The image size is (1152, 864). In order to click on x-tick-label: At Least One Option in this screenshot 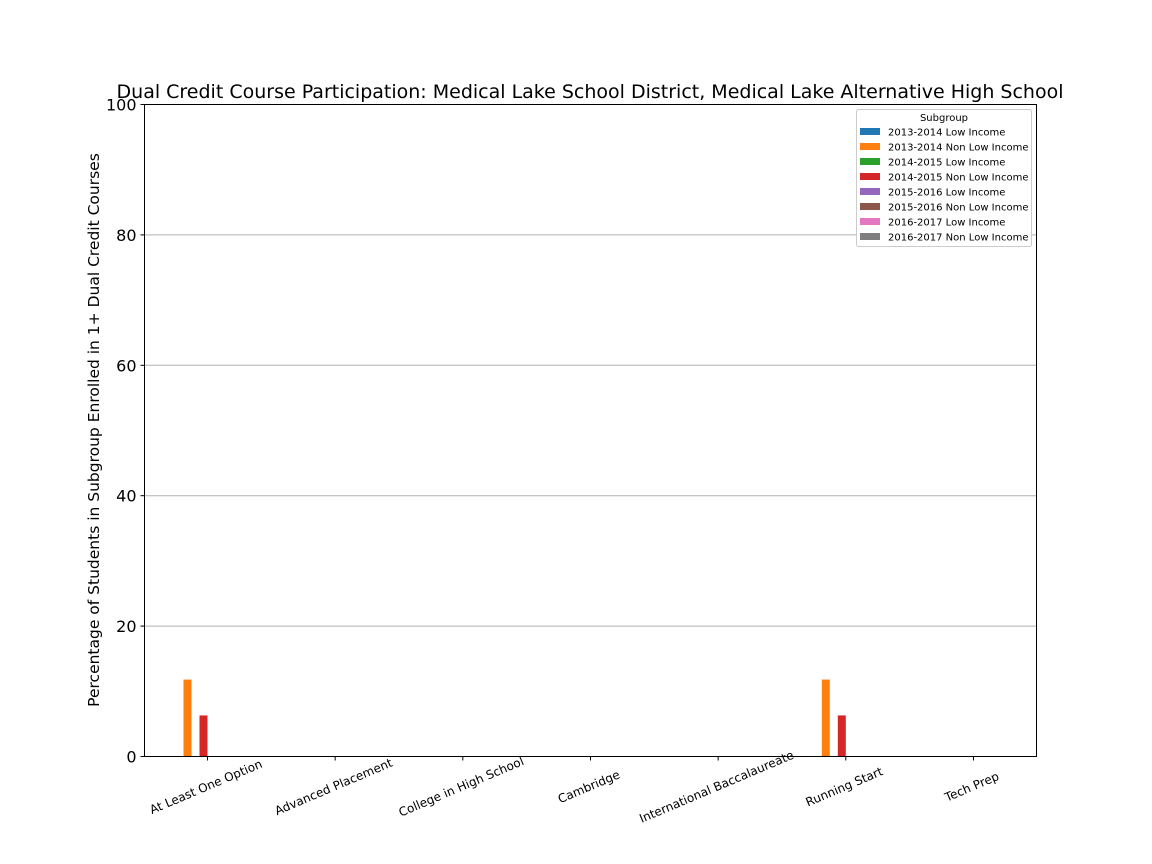, I will do `click(206, 787)`.